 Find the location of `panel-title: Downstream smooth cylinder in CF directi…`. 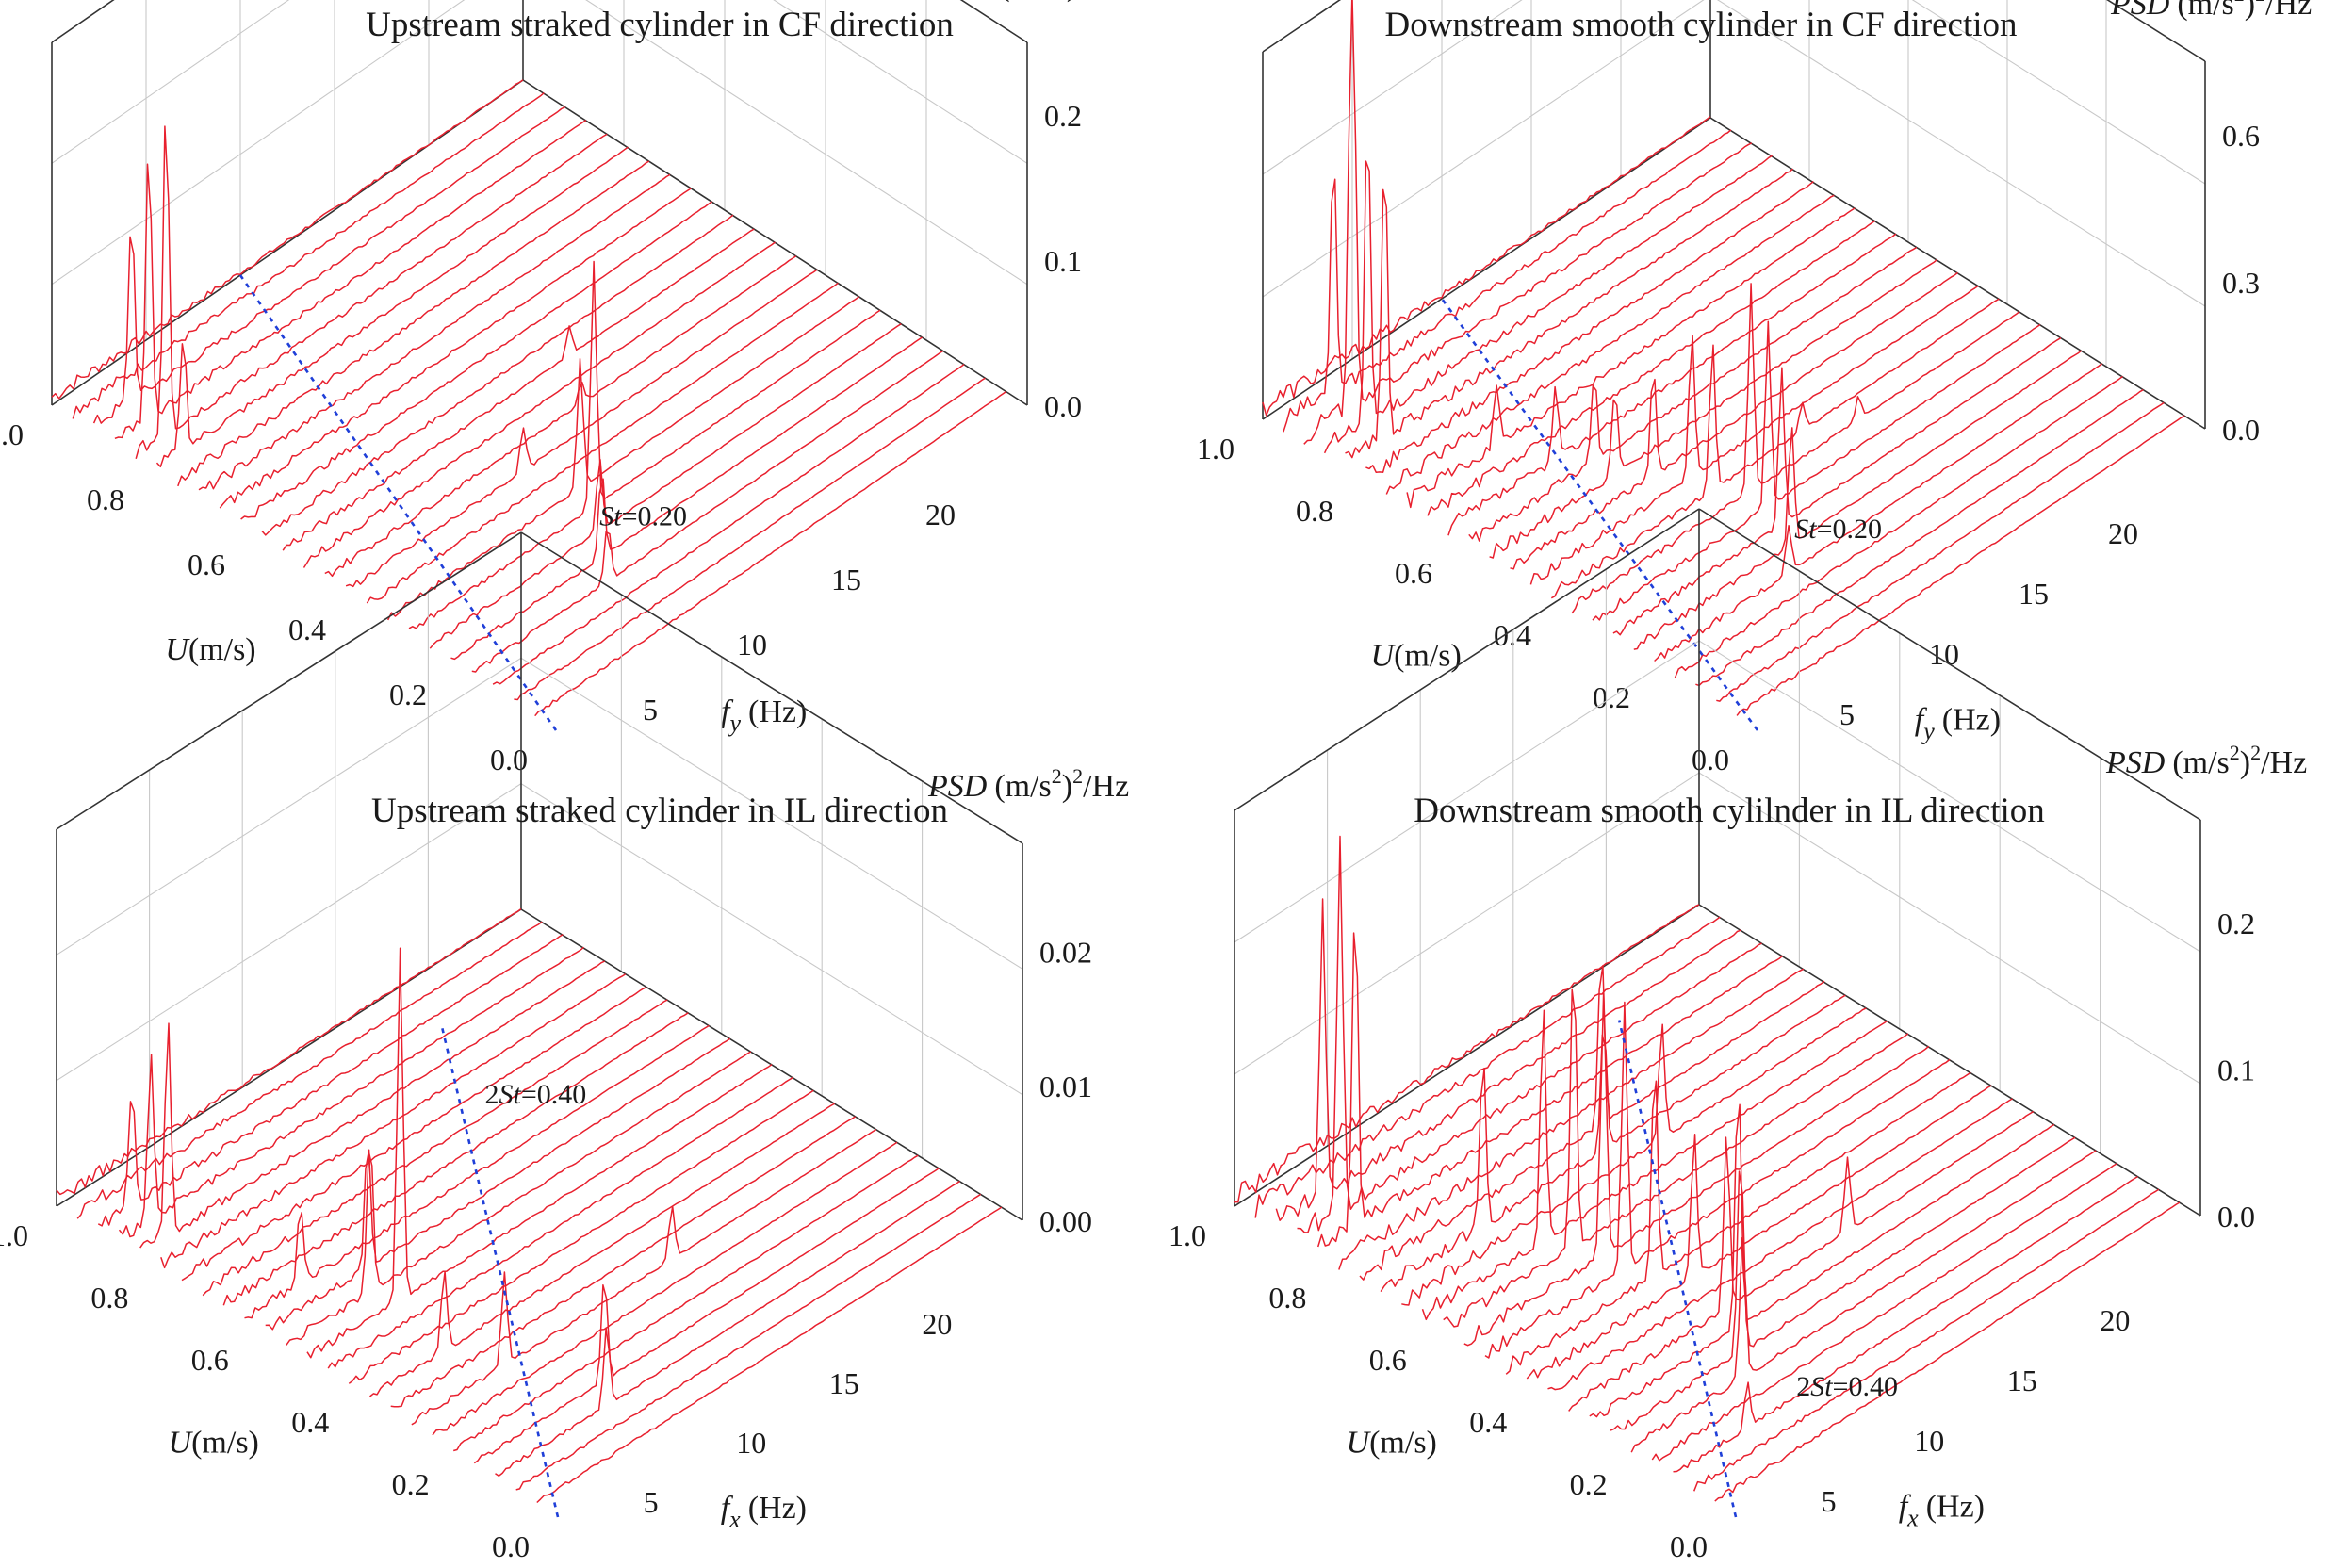

panel-title: Downstream smooth cylinder in CF directi… is located at coordinates (1700, 25).